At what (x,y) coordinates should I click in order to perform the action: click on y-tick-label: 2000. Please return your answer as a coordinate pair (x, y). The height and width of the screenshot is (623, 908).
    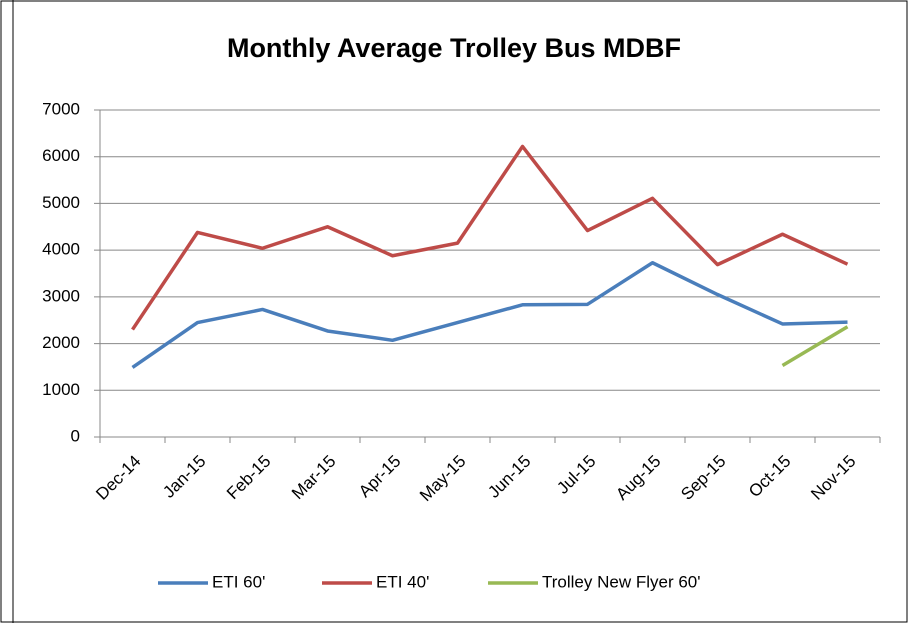
    Looking at the image, I should click on (61, 342).